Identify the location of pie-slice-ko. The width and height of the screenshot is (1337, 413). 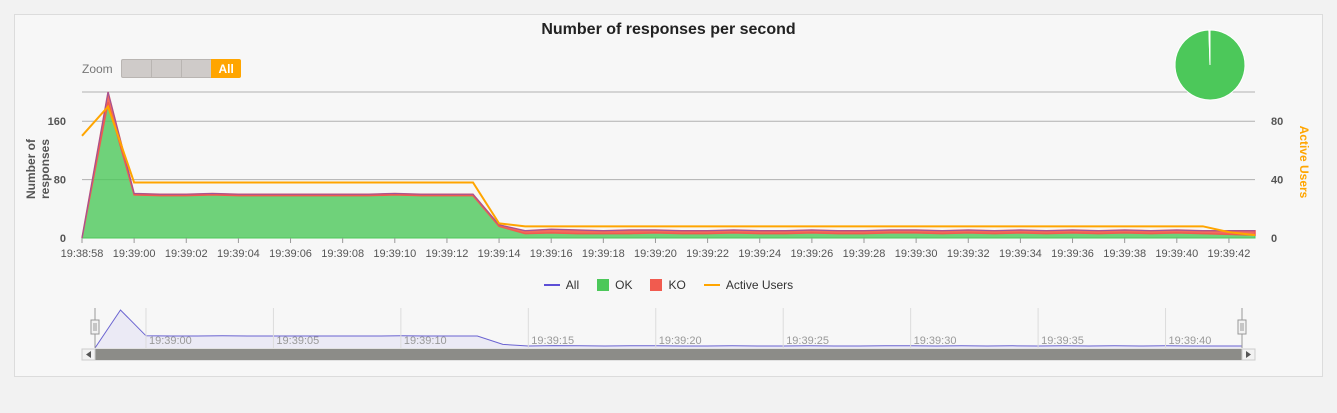
(1209, 47).